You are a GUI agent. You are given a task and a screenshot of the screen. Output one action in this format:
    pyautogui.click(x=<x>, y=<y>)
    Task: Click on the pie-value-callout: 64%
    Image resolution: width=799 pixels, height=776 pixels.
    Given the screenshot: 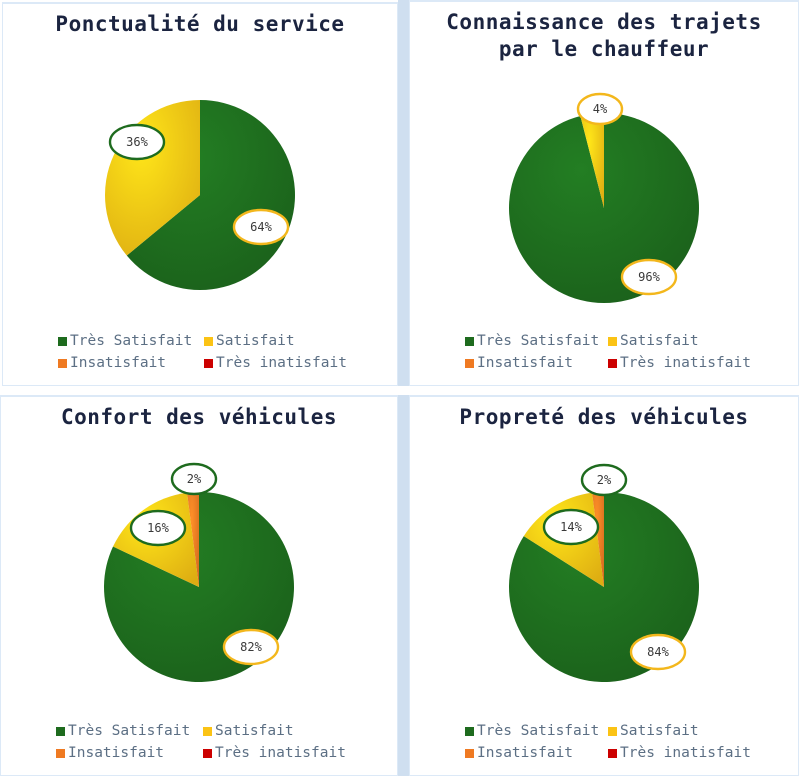 What is the action you would take?
    pyautogui.click(x=261, y=227)
    